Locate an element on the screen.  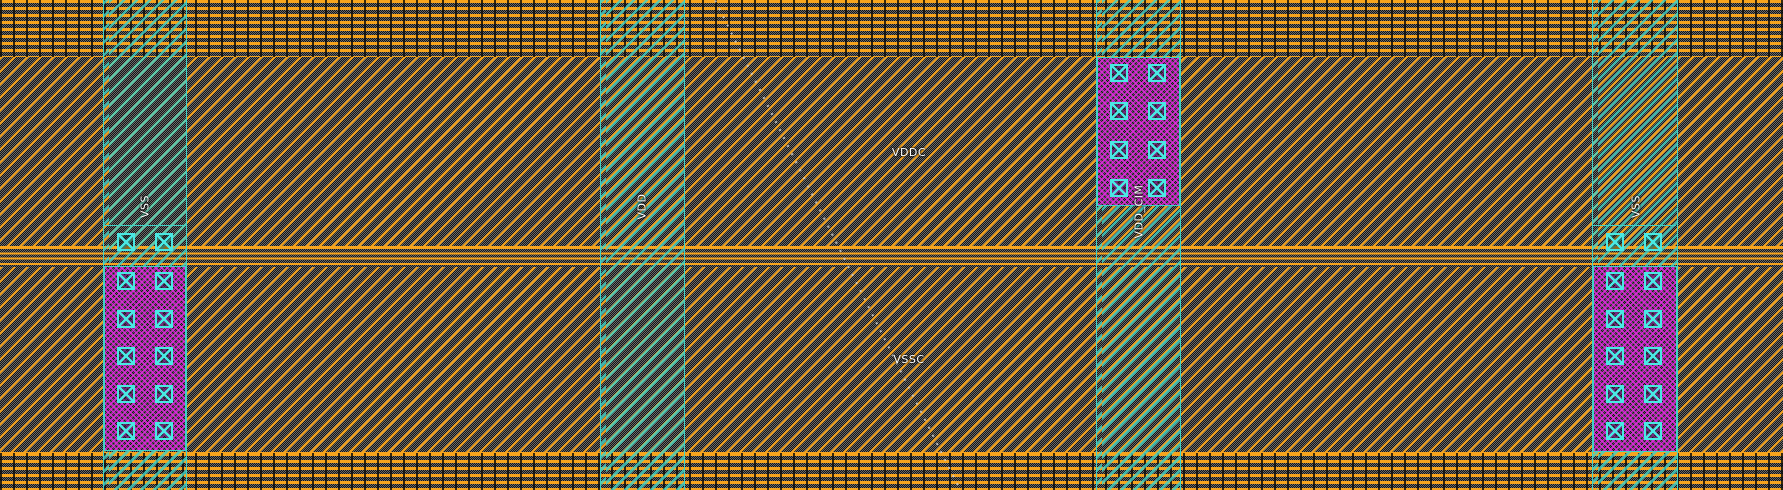
mid-horizontal-rail is located at coordinates (891, 257).